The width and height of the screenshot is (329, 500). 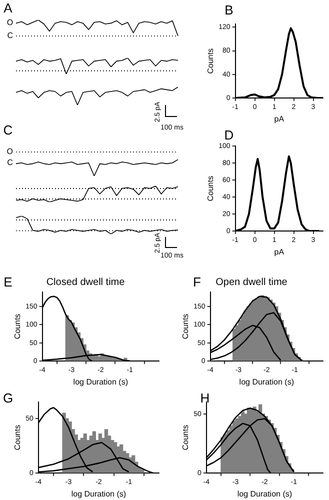 What do you see at coordinates (252, 282) in the screenshot?
I see `chart-title: Open dwell time` at bounding box center [252, 282].